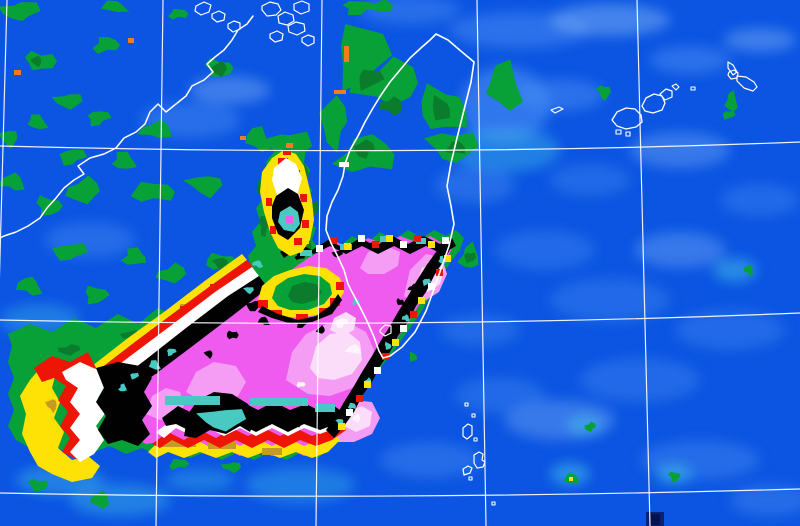  What do you see at coordinates (385, 330) in the screenshot?
I see `taiwan-lagoon` at bounding box center [385, 330].